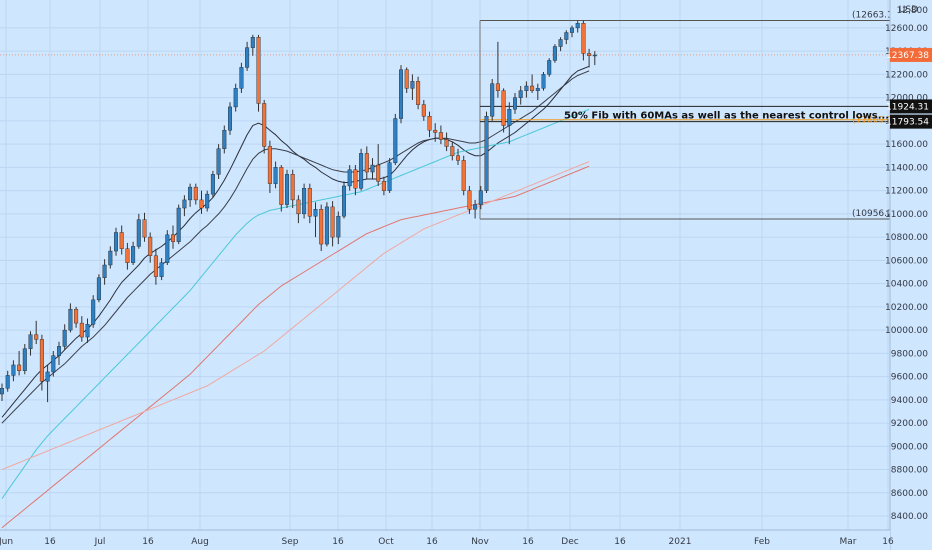  I want to click on time-tick-label: Oct, so click(386, 542).